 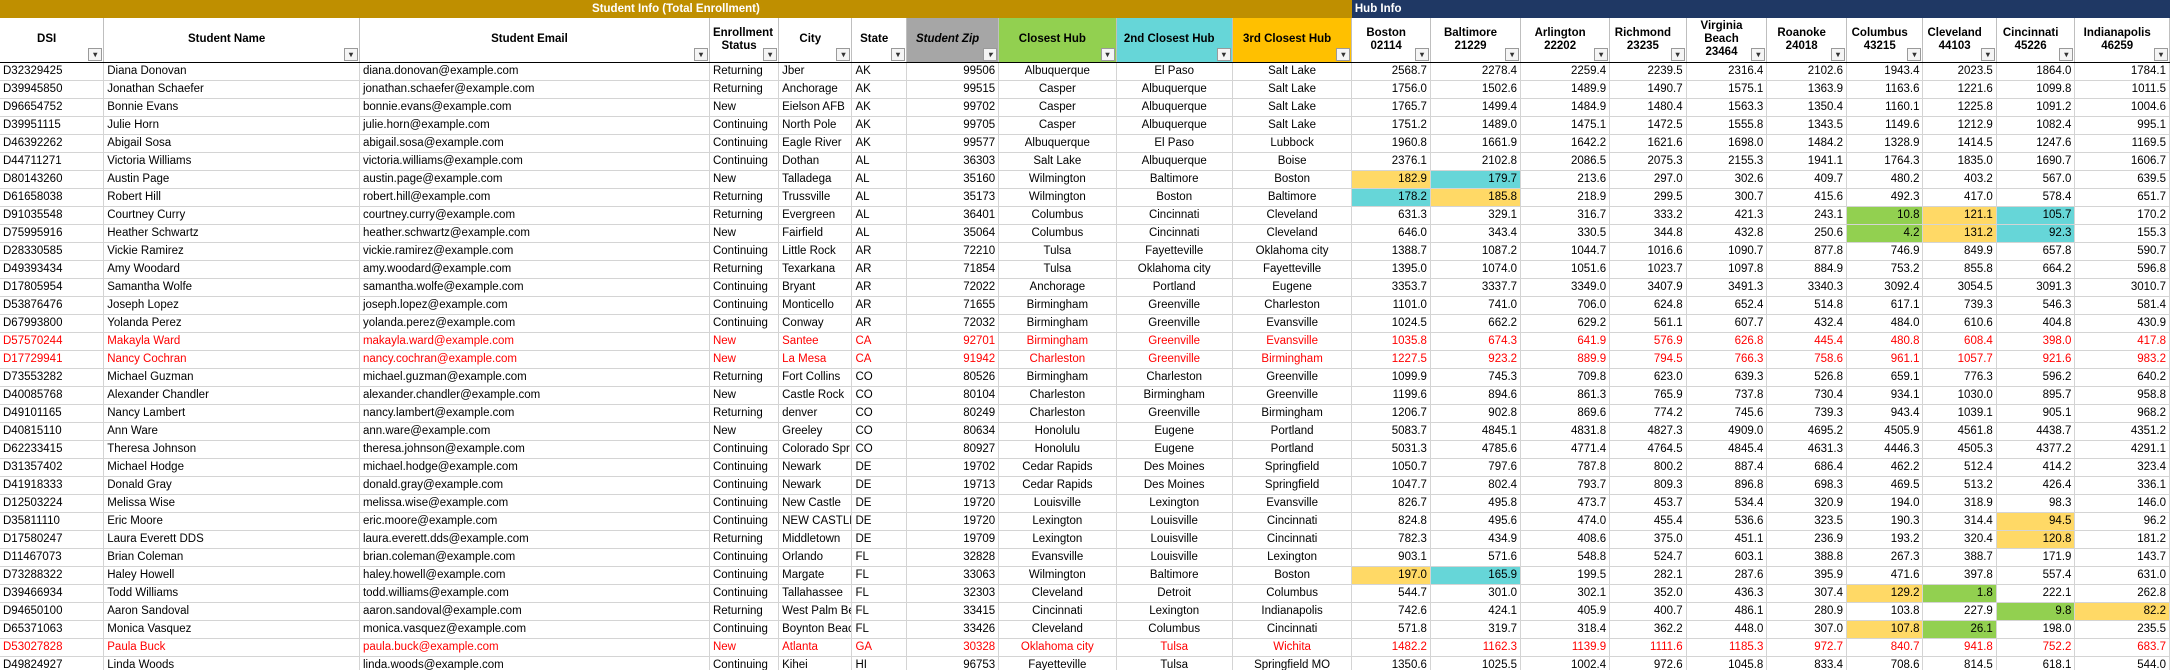 What do you see at coordinates (1565, 287) in the screenshot?
I see `cell-arlington: 3349.0` at bounding box center [1565, 287].